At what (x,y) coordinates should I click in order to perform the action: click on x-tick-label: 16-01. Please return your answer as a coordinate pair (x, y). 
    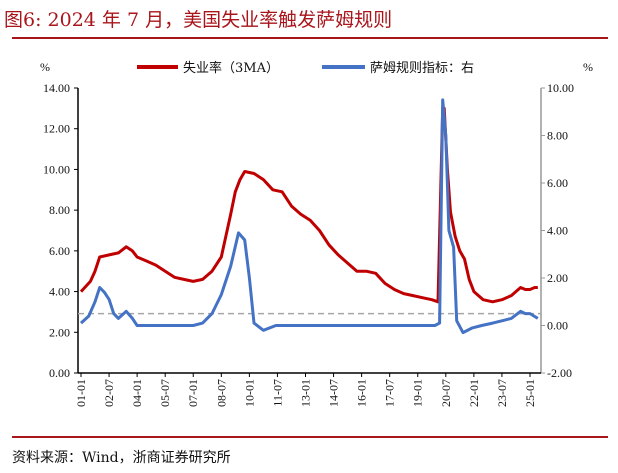
    Looking at the image, I should click on (362, 393).